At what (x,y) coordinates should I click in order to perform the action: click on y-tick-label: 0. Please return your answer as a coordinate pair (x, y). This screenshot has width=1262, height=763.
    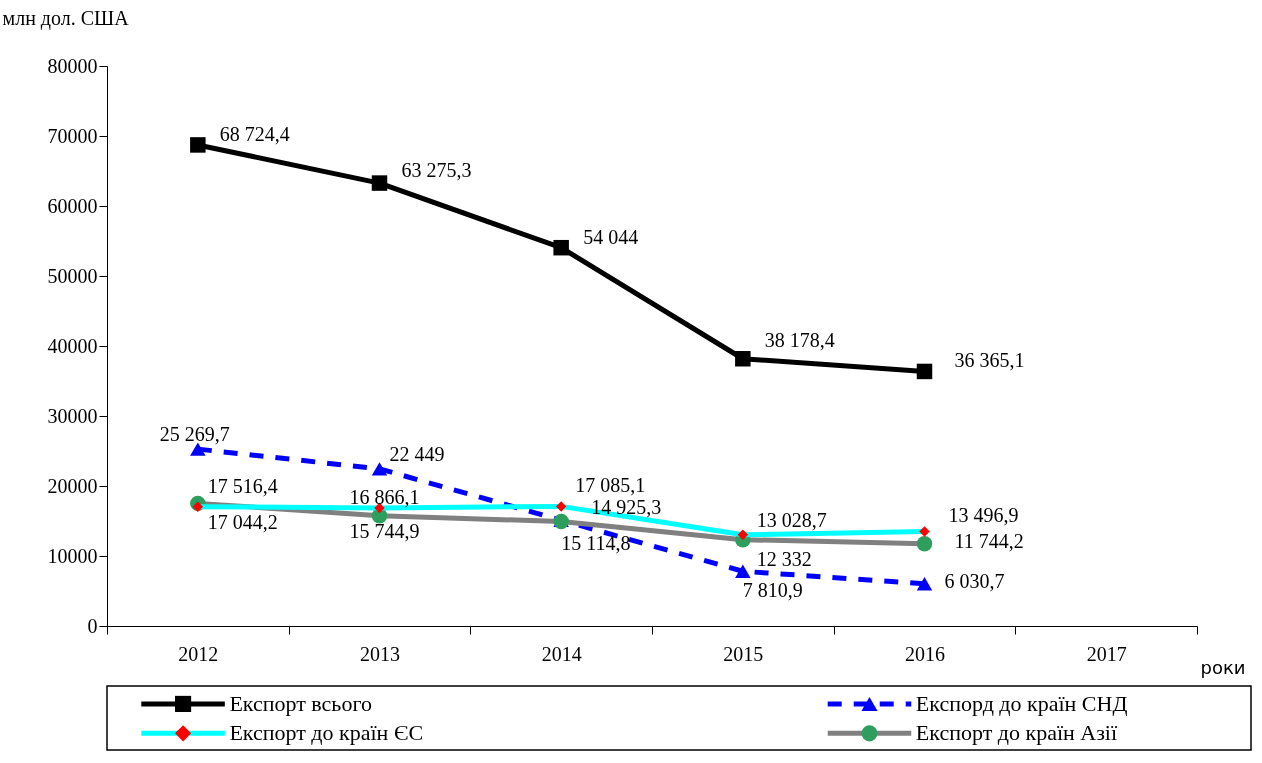
    Looking at the image, I should click on (92, 625).